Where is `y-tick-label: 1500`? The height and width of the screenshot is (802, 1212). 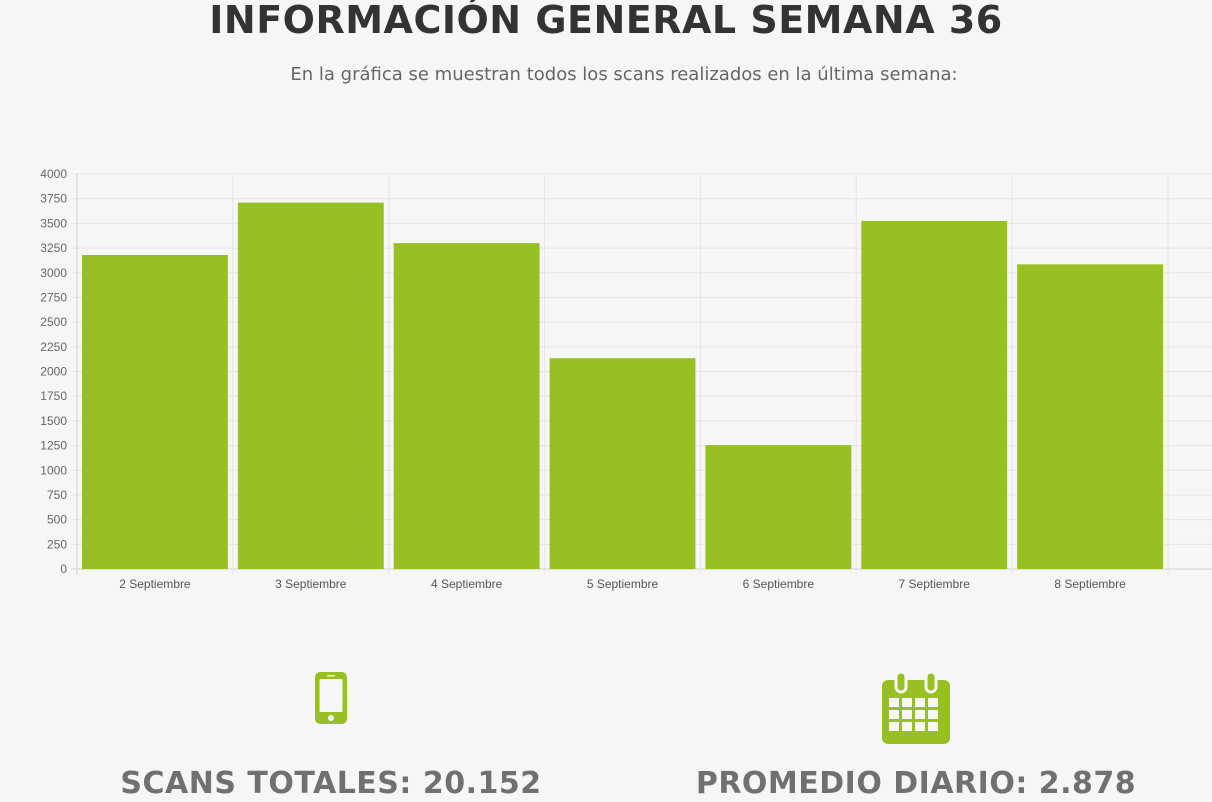 y-tick-label: 1500 is located at coordinates (53, 421).